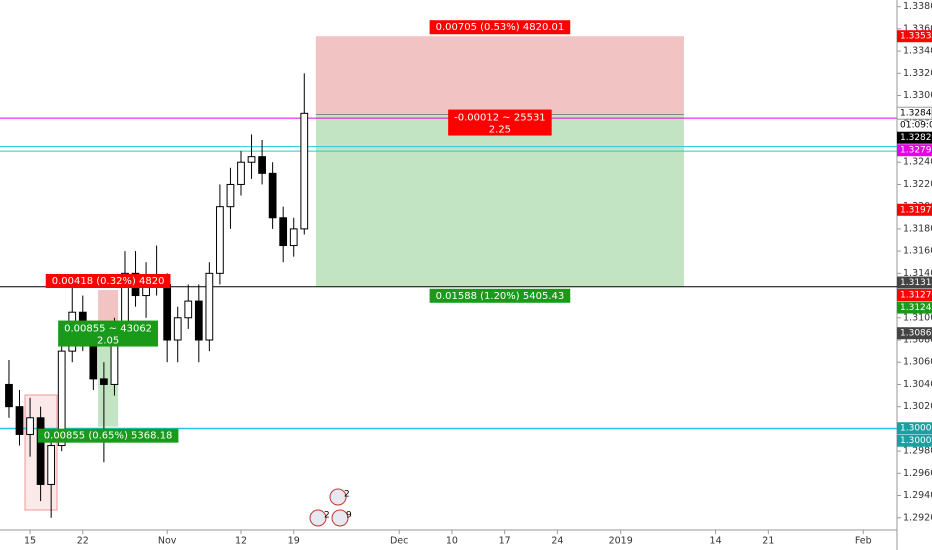 This screenshot has height=550, width=932. Describe the element at coordinates (917, 251) in the screenshot. I see `y-tick-label: 1.31600` at that location.